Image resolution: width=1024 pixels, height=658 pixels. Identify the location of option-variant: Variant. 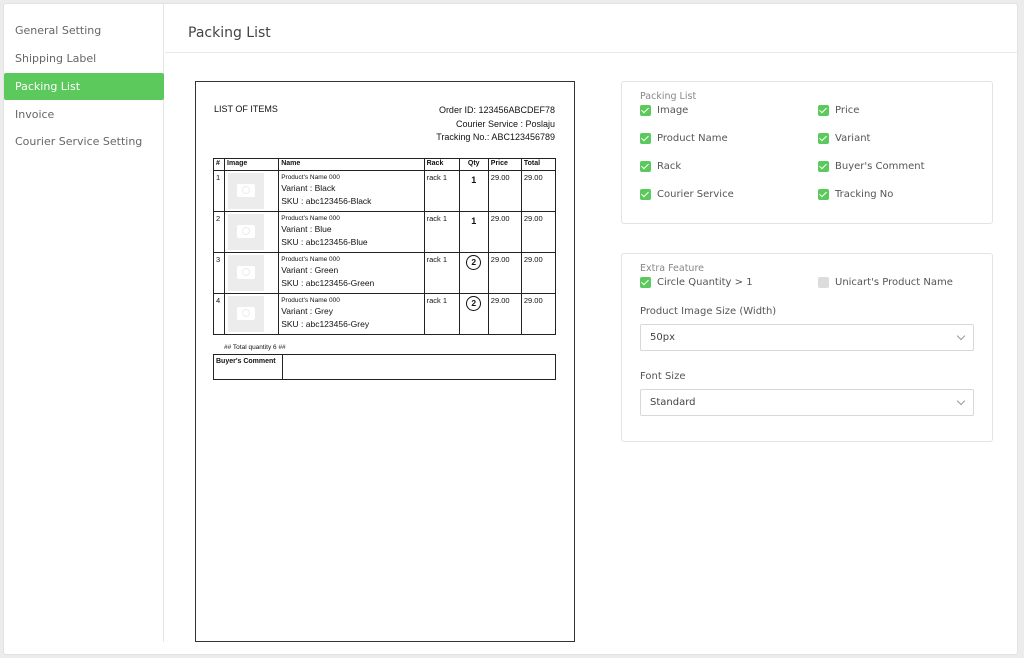
(844, 138).